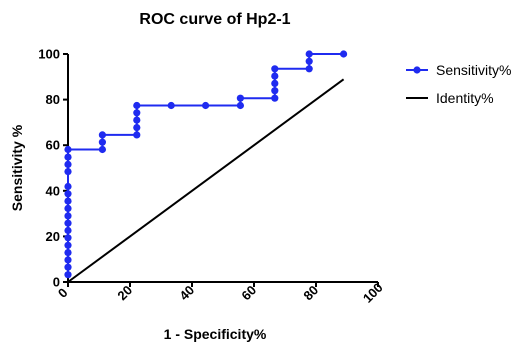 The height and width of the screenshot is (349, 528). What do you see at coordinates (248, 292) in the screenshot?
I see `x-tick-label: 60` at bounding box center [248, 292].